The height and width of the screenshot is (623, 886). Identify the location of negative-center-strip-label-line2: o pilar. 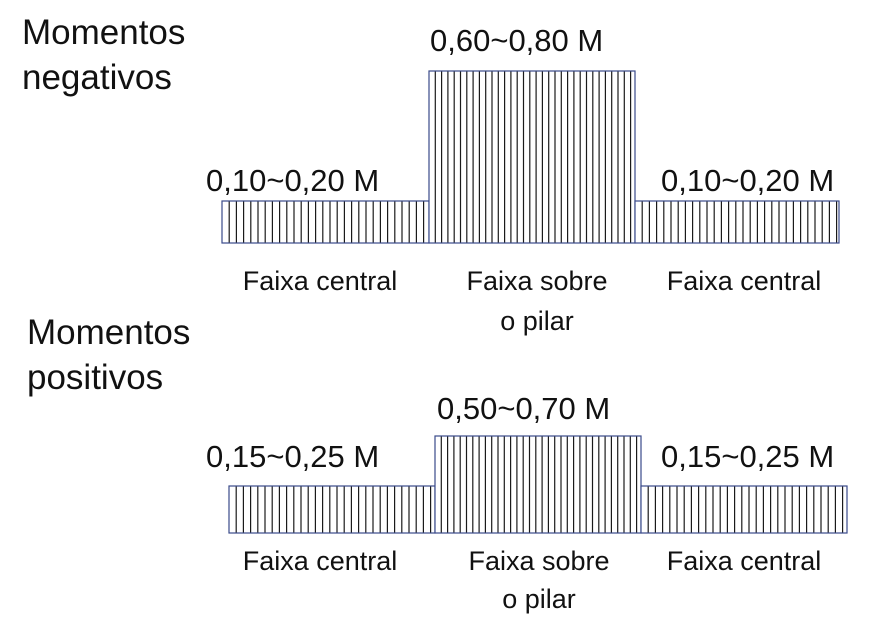
(537, 321).